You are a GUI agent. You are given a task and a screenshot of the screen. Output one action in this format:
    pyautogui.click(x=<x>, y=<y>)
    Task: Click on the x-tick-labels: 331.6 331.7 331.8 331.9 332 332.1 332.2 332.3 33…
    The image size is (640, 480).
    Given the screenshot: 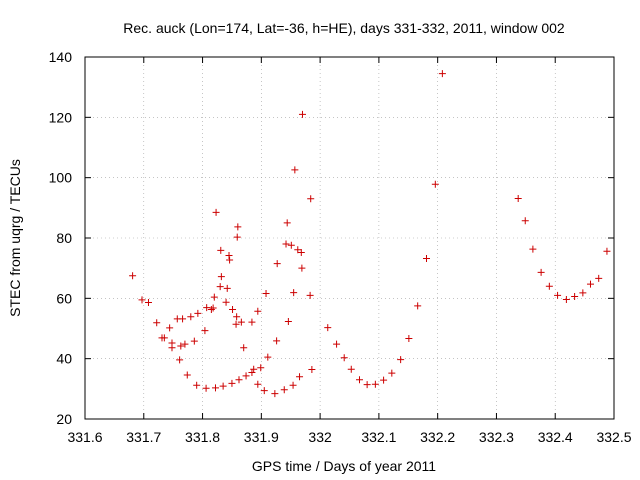 What is the action you would take?
    pyautogui.click(x=349, y=437)
    